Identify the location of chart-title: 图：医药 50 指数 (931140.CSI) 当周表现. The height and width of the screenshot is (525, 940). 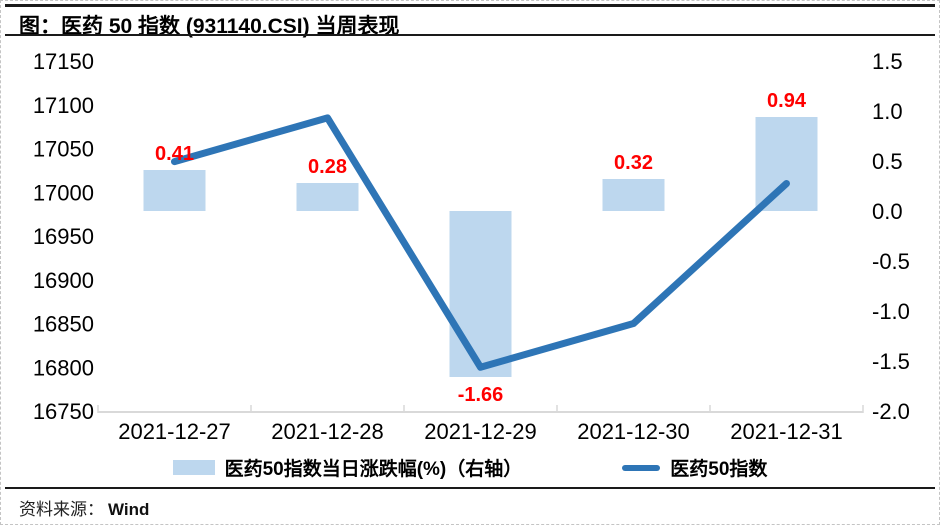
(209, 26).